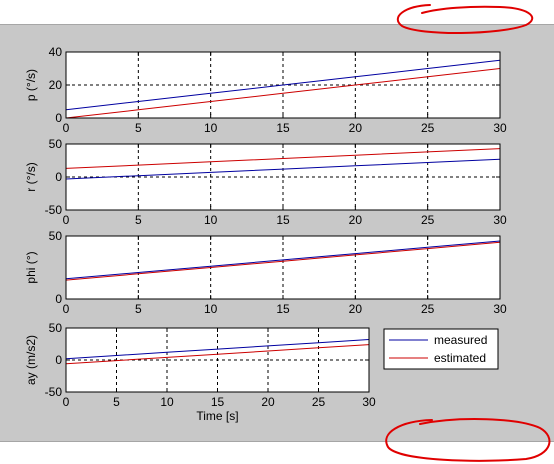 Image resolution: width=554 pixels, height=464 pixels. Describe the element at coordinates (277, 12) in the screenshot. I see `window-top-edge` at that location.